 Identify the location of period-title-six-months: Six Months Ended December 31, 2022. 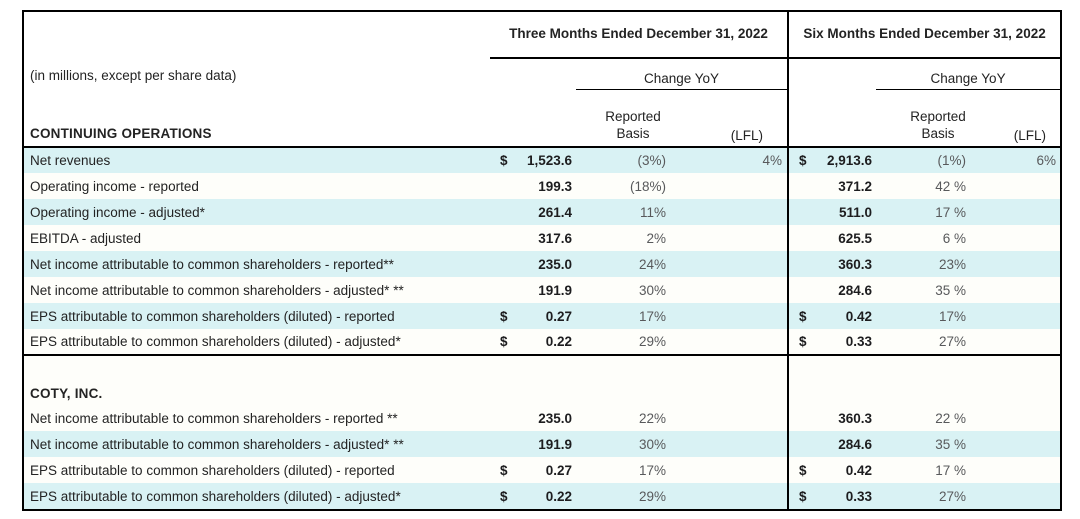
(924, 35).